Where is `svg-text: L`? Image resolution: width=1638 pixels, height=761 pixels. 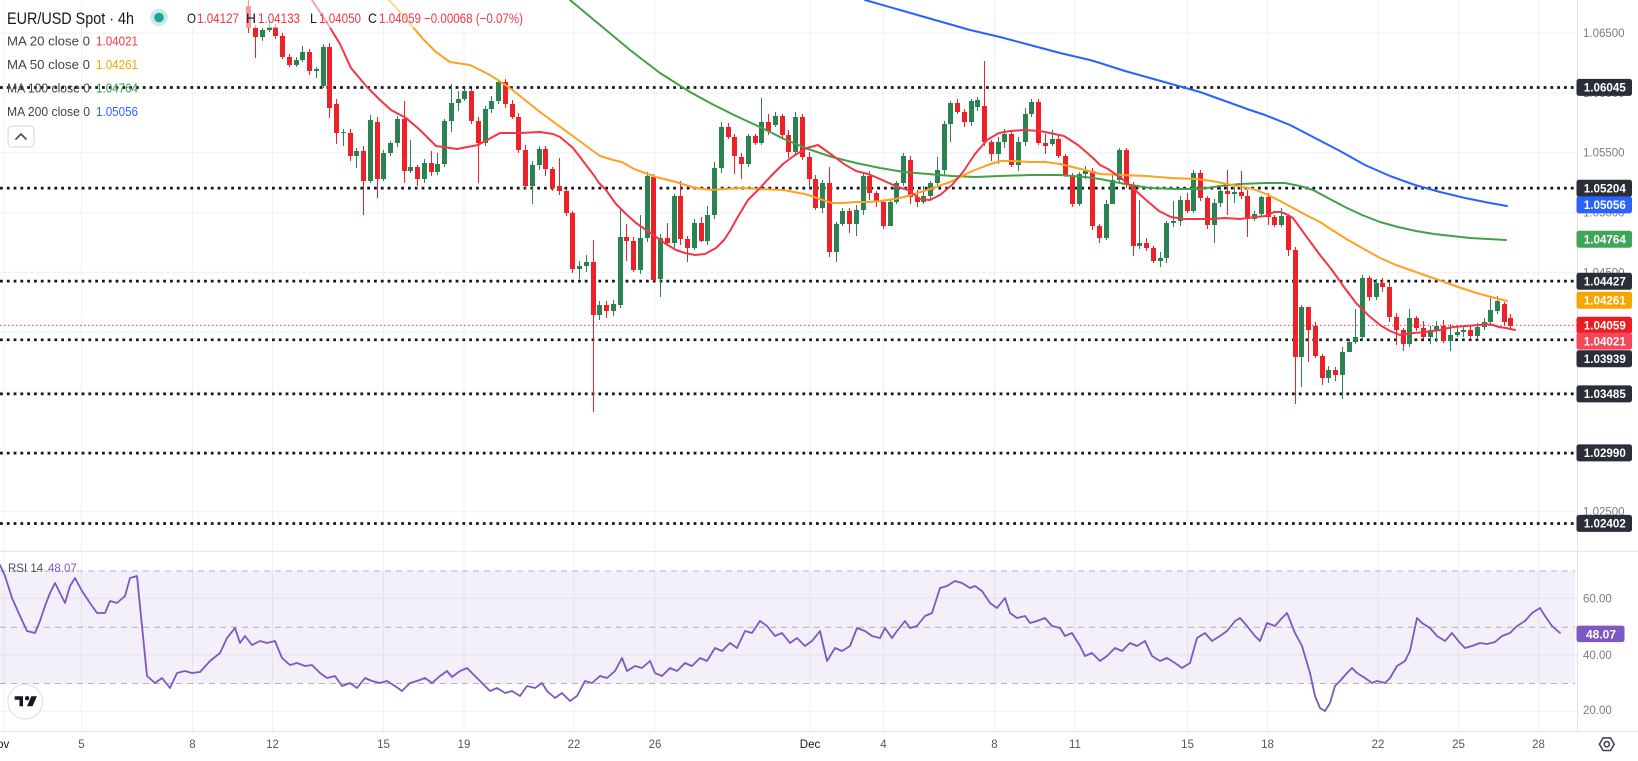 svg-text: L is located at coordinates (313, 18).